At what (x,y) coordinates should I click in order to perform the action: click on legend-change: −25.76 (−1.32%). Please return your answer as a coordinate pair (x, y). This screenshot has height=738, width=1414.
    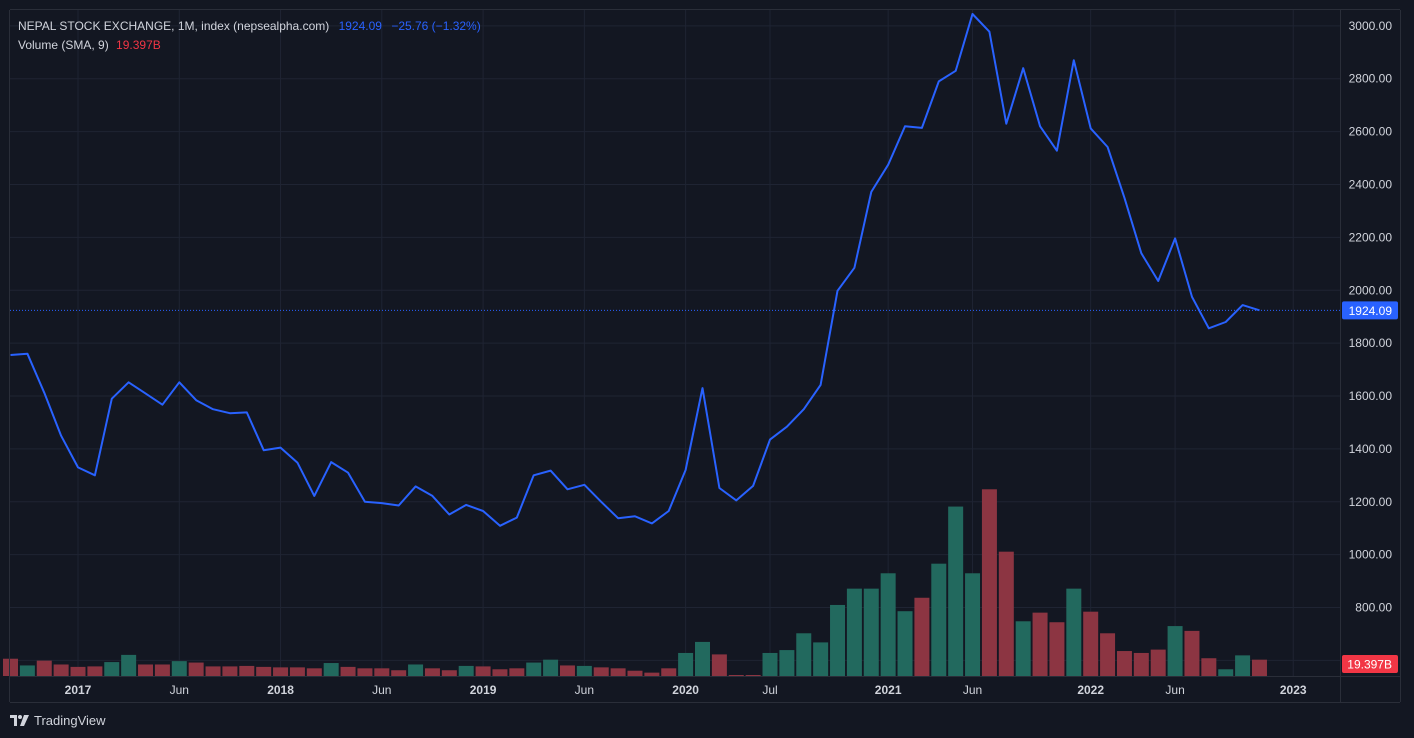
    Looking at the image, I should click on (436, 26).